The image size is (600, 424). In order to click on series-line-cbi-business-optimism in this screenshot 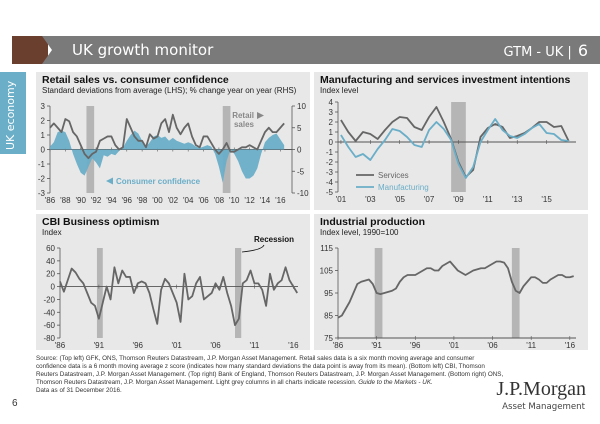, I will do `click(178, 296)`.